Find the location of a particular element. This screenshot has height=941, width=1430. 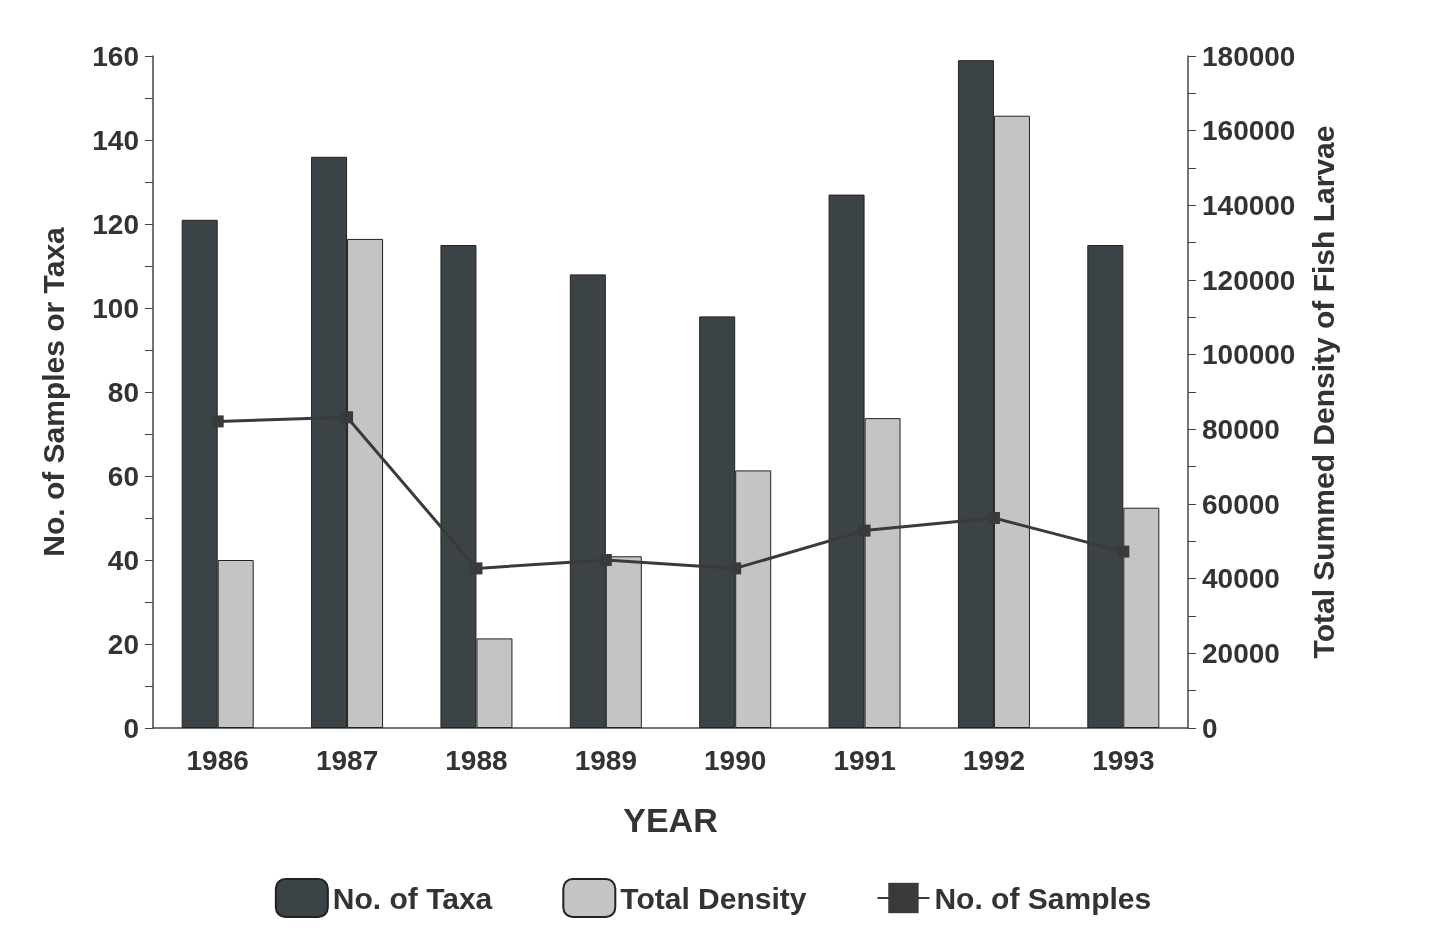

y2-tick-label: 140000 is located at coordinates (1249, 205).